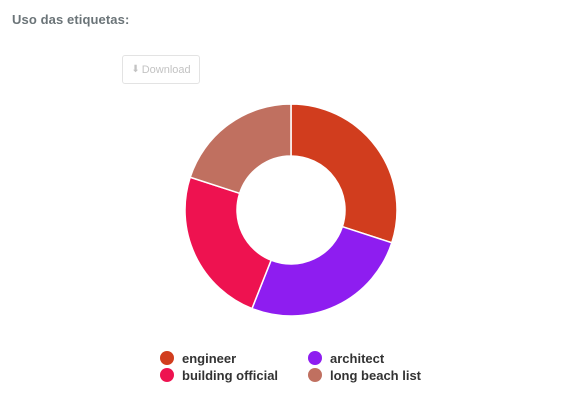 The image size is (578, 403). I want to click on legend-label: architect, so click(357, 358).